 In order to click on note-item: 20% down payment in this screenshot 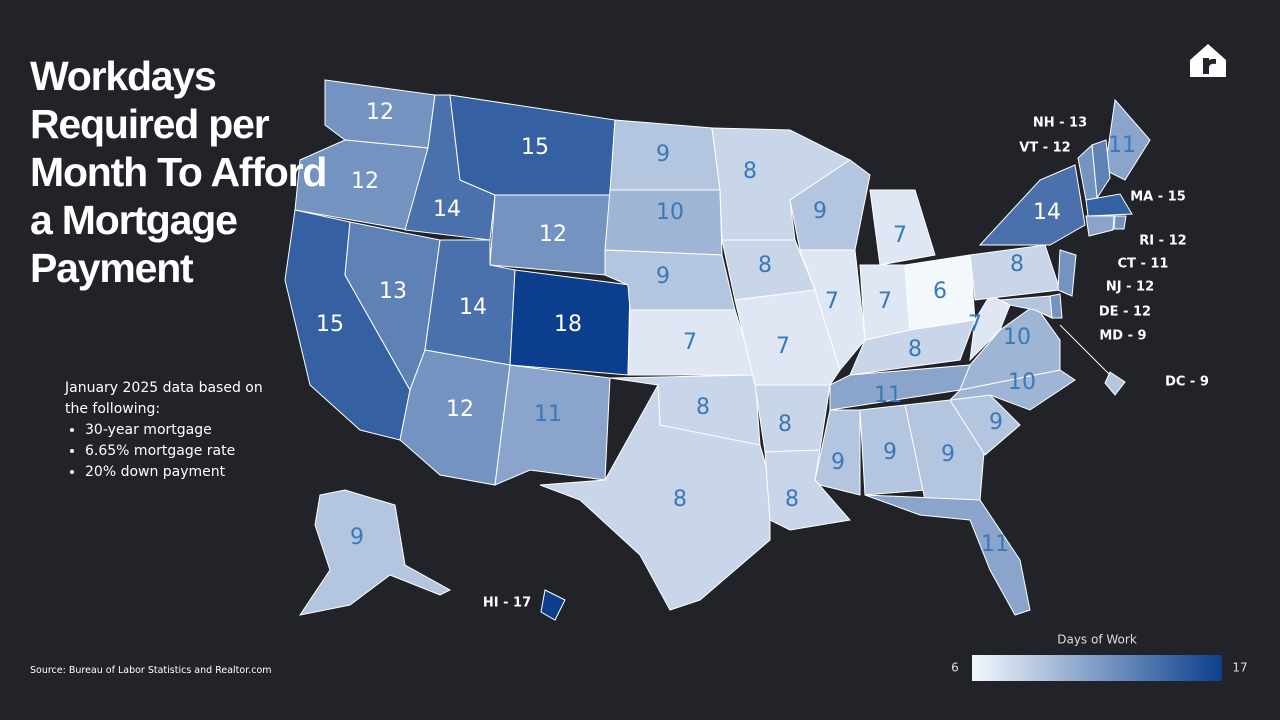, I will do `click(175, 472)`.